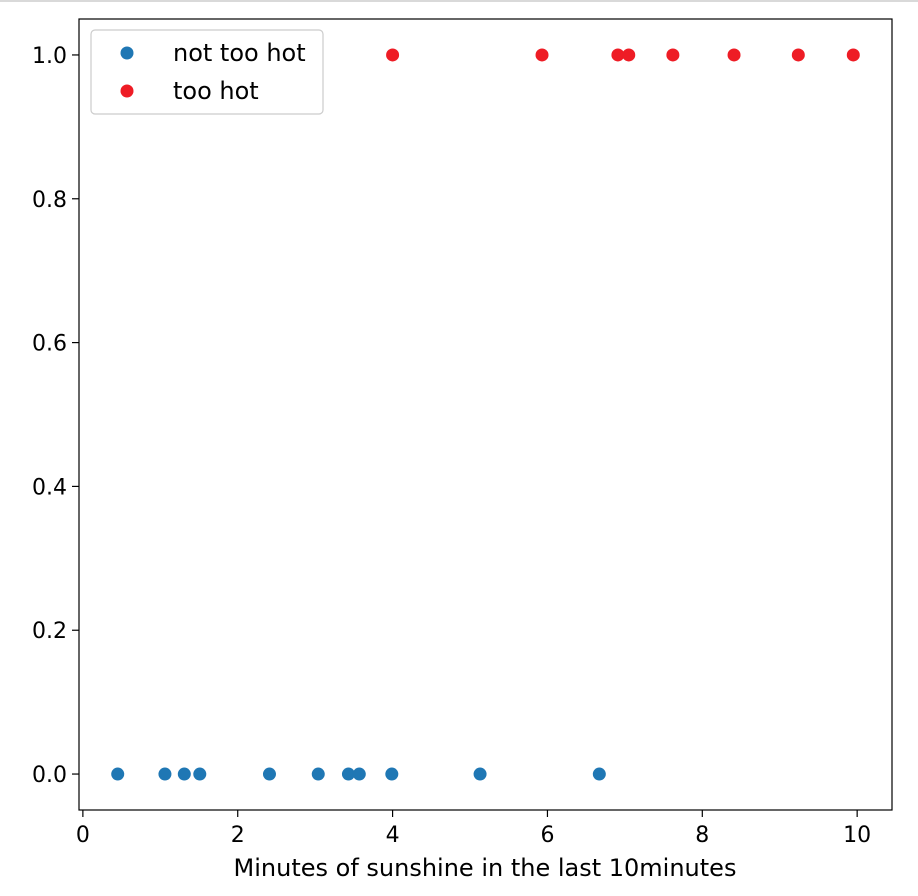 The height and width of the screenshot is (896, 918). What do you see at coordinates (49, 344) in the screenshot?
I see `y-tick-label: 0.6` at bounding box center [49, 344].